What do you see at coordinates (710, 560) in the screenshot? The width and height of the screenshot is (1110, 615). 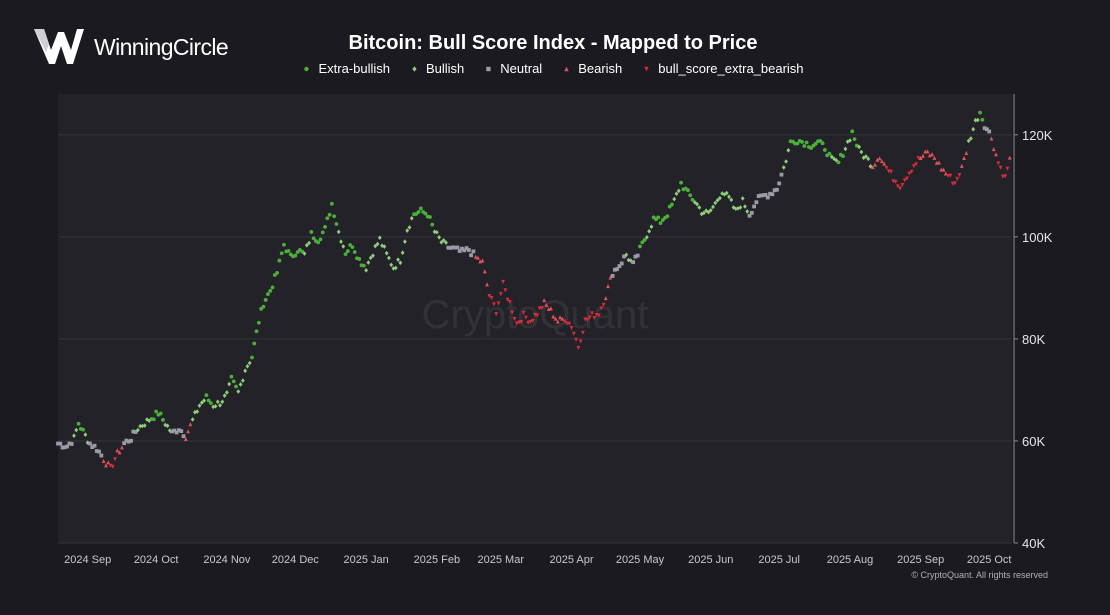 I see `x-tick-label: 2025 Jun` at bounding box center [710, 560].